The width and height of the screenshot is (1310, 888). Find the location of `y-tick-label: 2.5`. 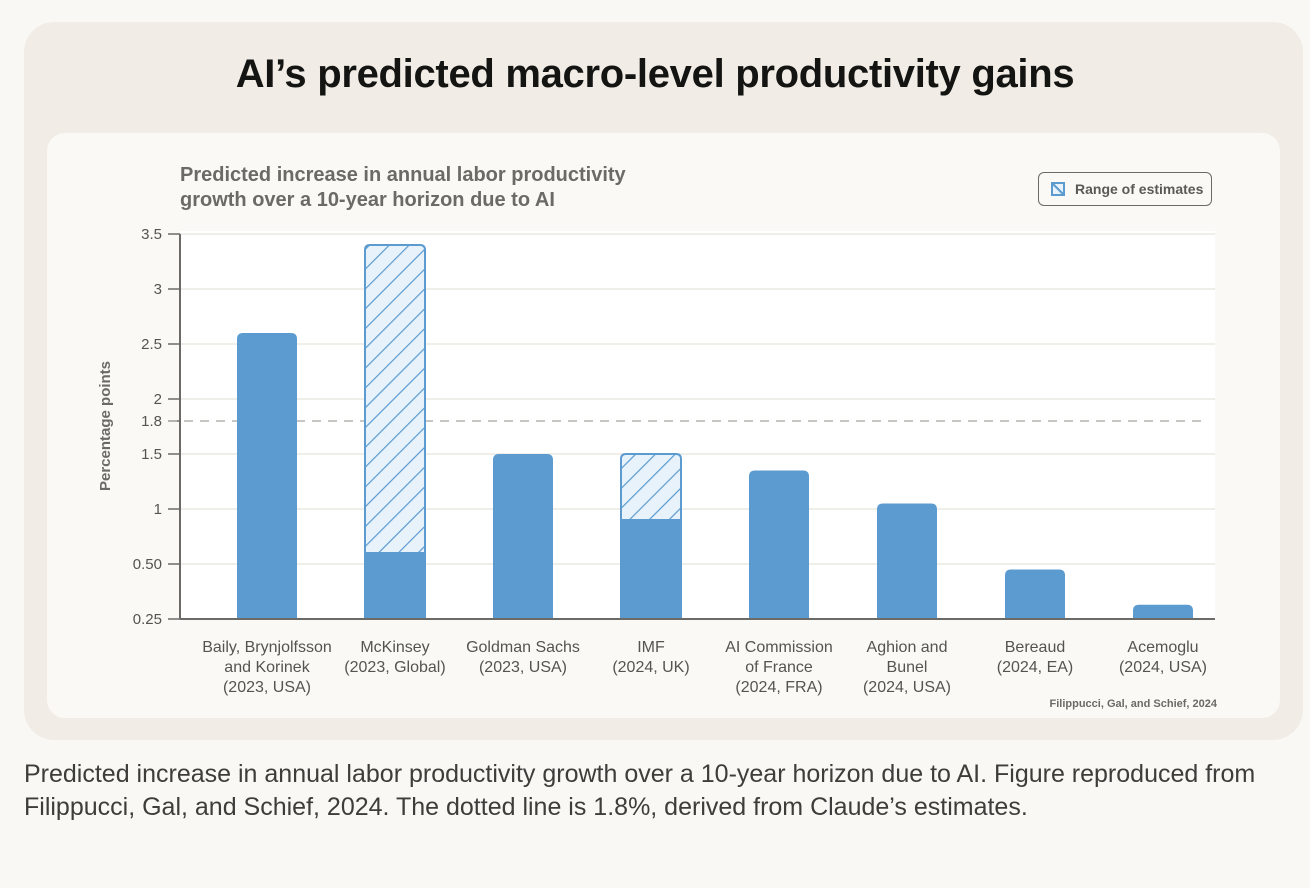

y-tick-label: 2.5 is located at coordinates (151, 344).